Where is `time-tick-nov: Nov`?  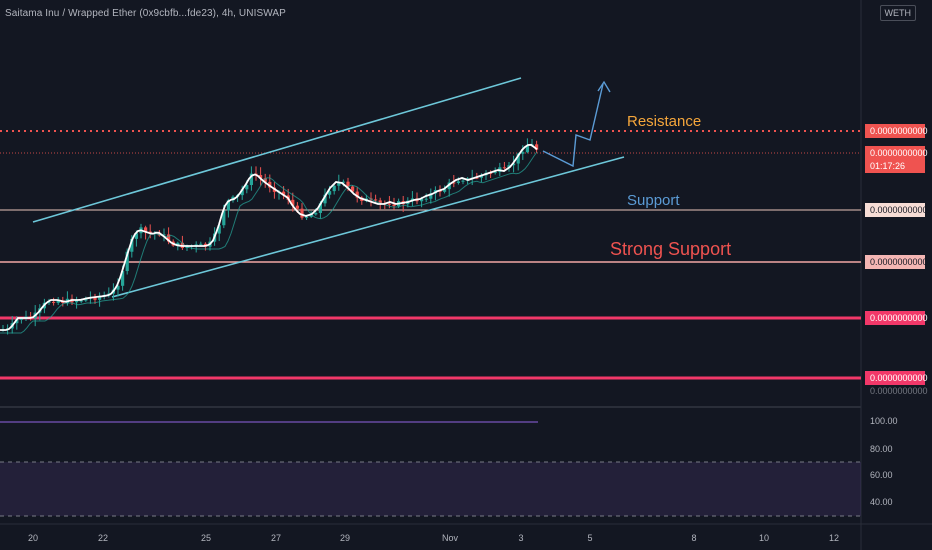 time-tick-nov: Nov is located at coordinates (450, 538).